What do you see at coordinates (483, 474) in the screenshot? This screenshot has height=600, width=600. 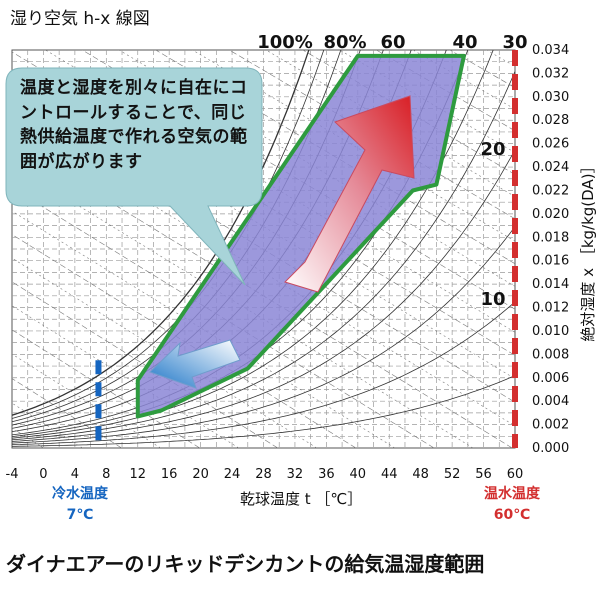 I see `x-tick-label: 56` at bounding box center [483, 474].